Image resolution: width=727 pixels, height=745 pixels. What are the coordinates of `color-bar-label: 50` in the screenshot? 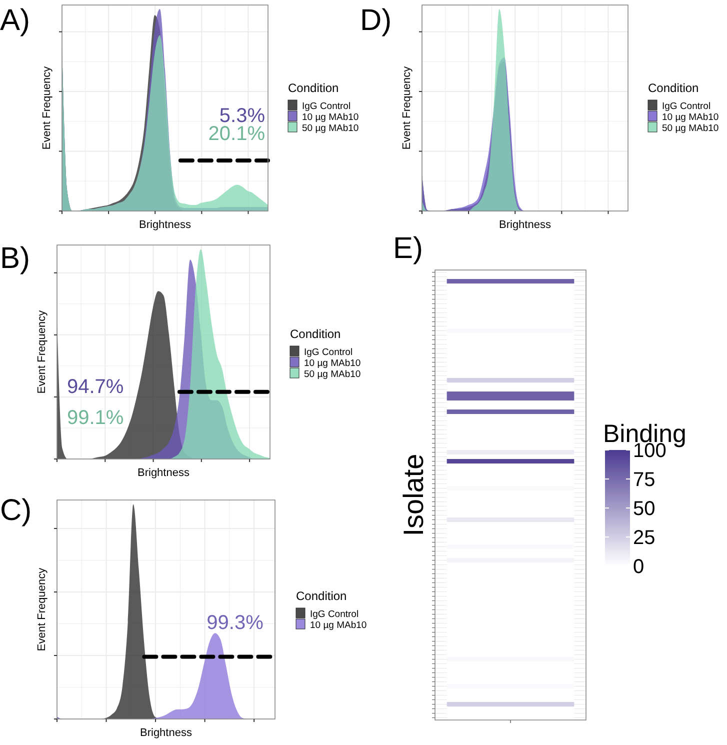 It's located at (644, 509).